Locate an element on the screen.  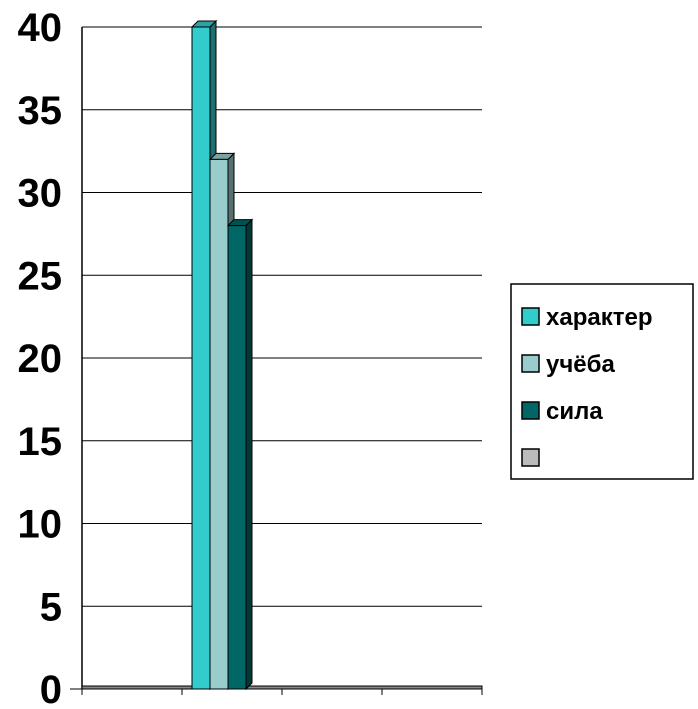
bars is located at coordinates (222, 355).